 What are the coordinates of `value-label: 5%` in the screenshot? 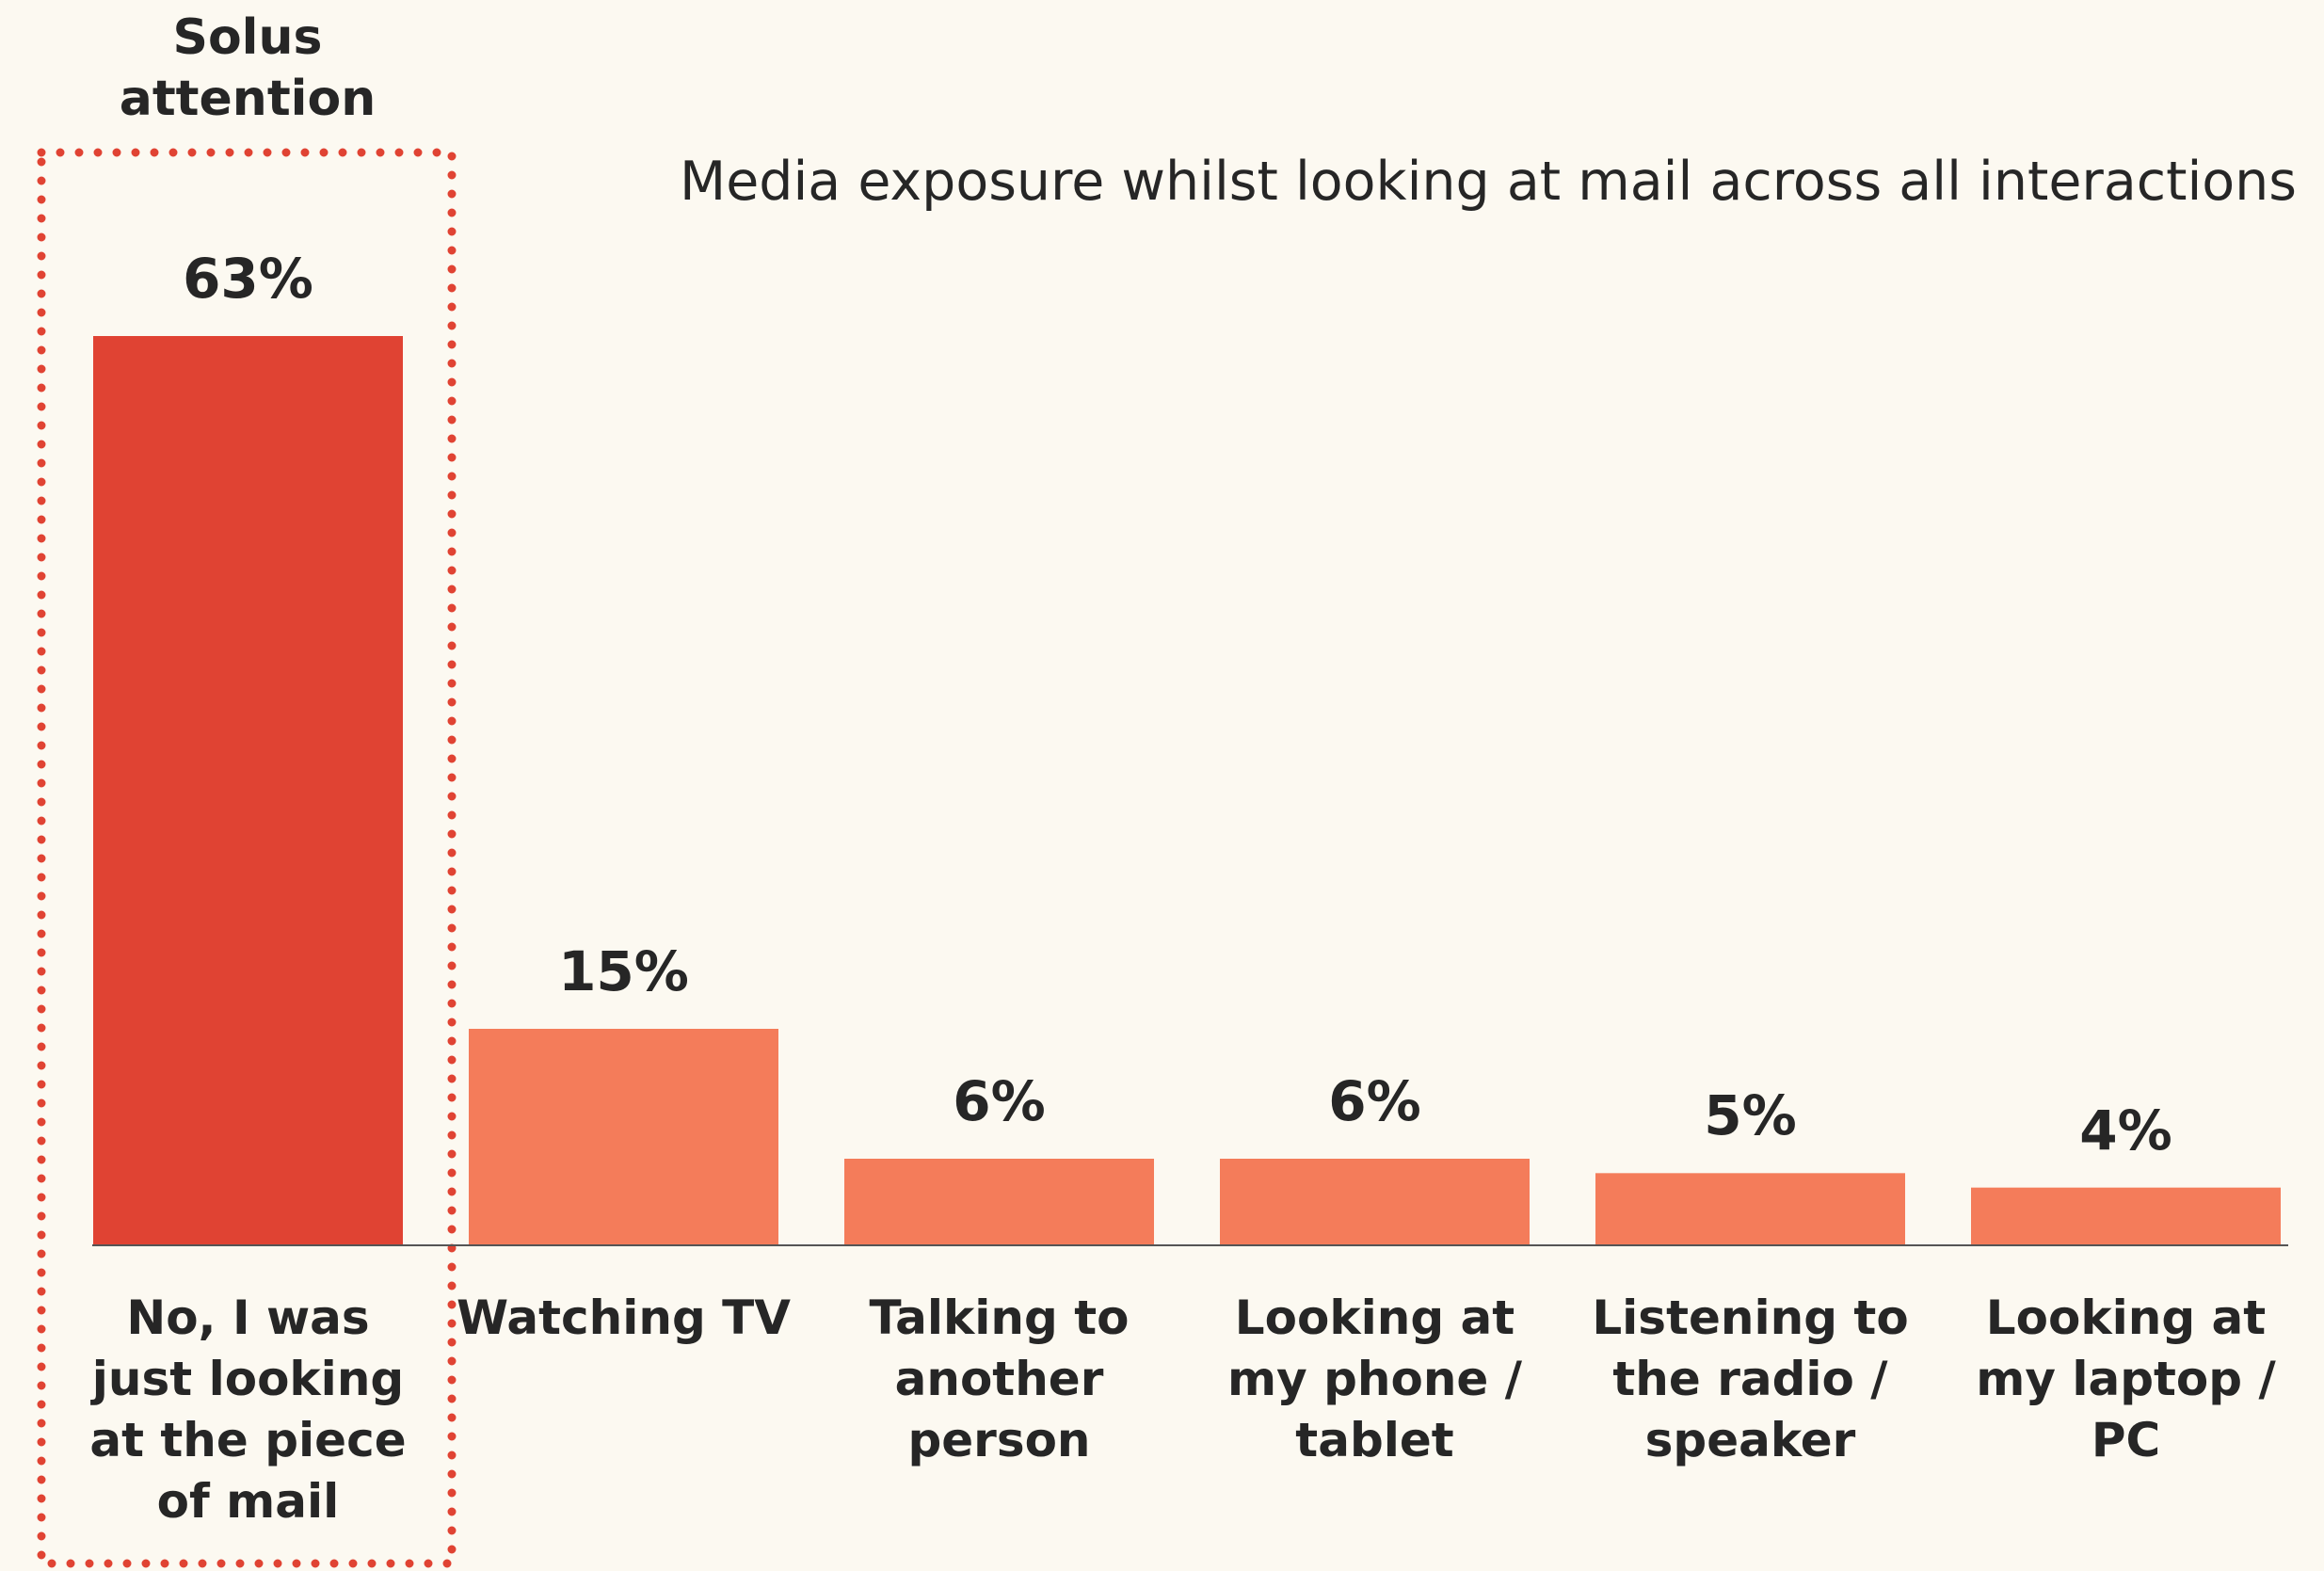 It's located at (1750, 1115).